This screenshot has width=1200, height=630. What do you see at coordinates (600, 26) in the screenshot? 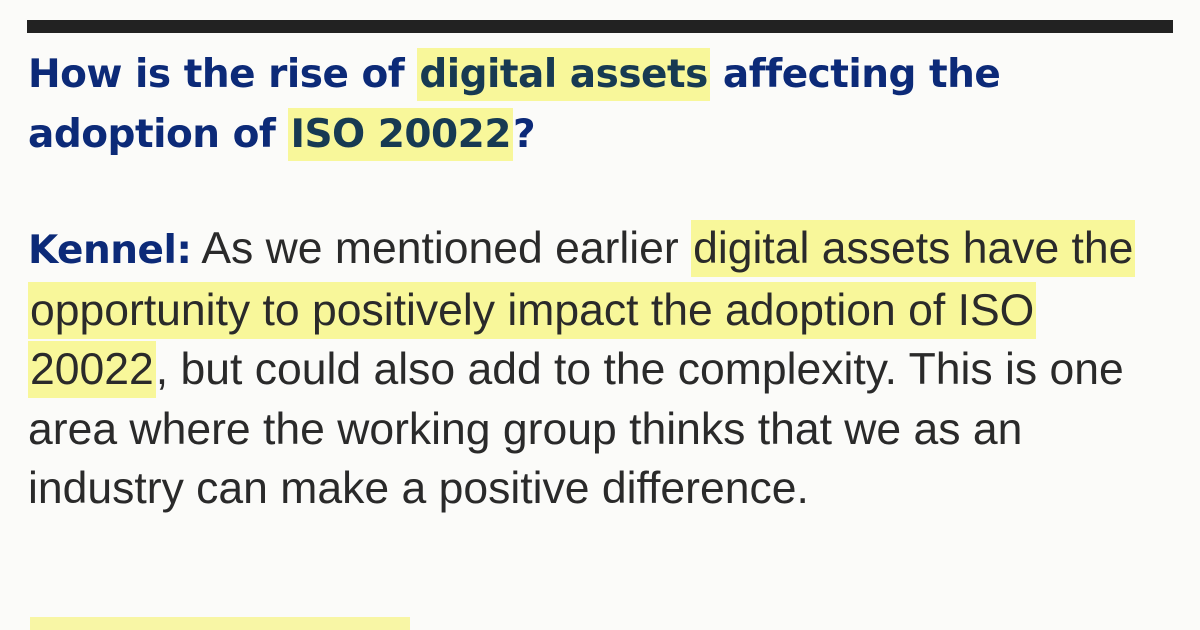
I see `top-divider-rule` at bounding box center [600, 26].